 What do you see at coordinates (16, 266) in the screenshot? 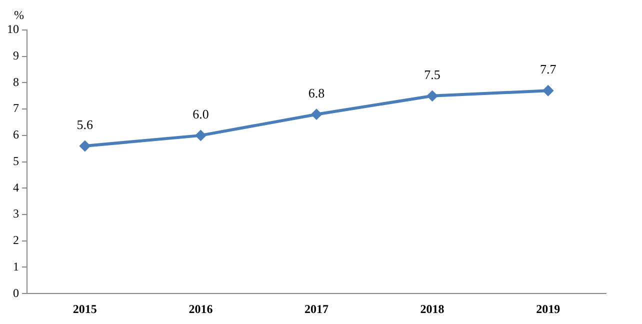
I see `y-tick-label: 1` at bounding box center [16, 266].